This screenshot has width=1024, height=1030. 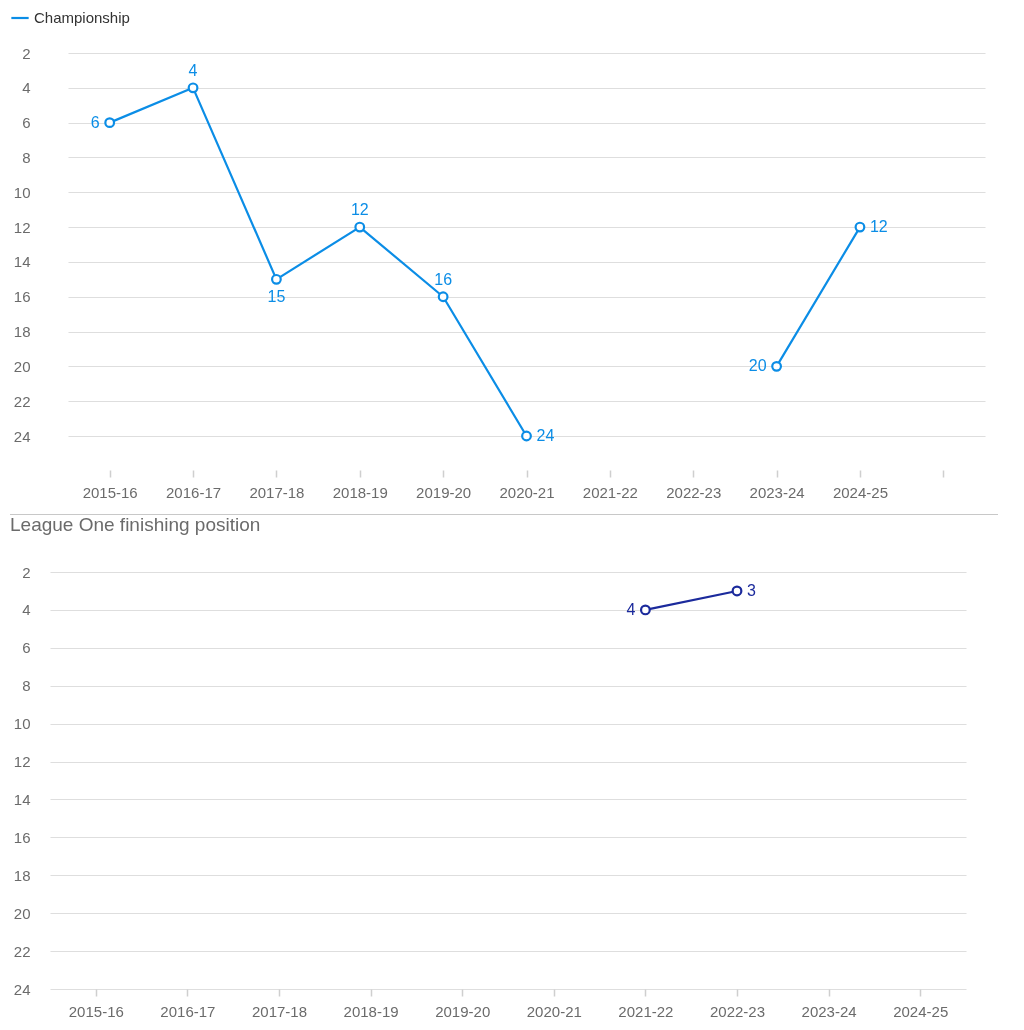 I want to click on data-label: 16, so click(x=443, y=279).